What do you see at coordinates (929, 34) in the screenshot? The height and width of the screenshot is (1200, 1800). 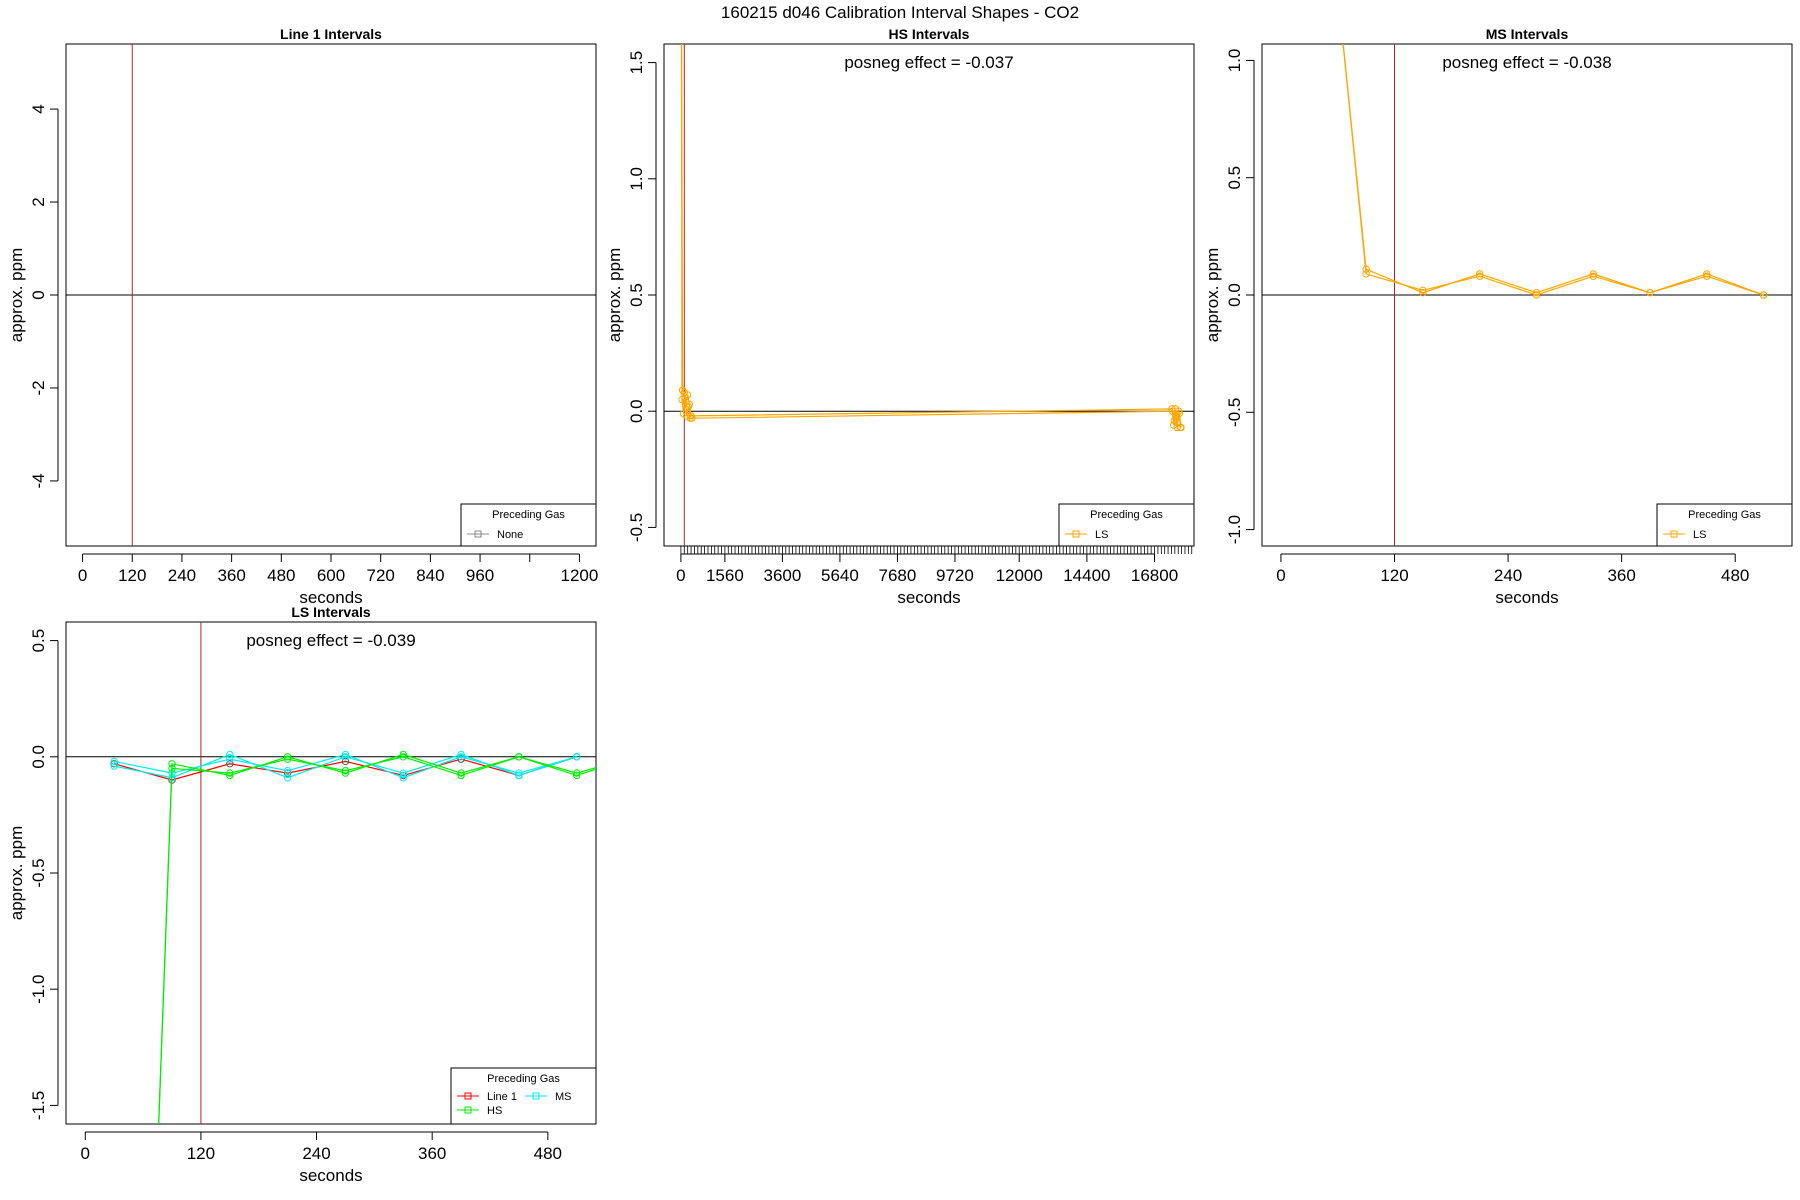 I see `panel-title: HS Intervals` at bounding box center [929, 34].